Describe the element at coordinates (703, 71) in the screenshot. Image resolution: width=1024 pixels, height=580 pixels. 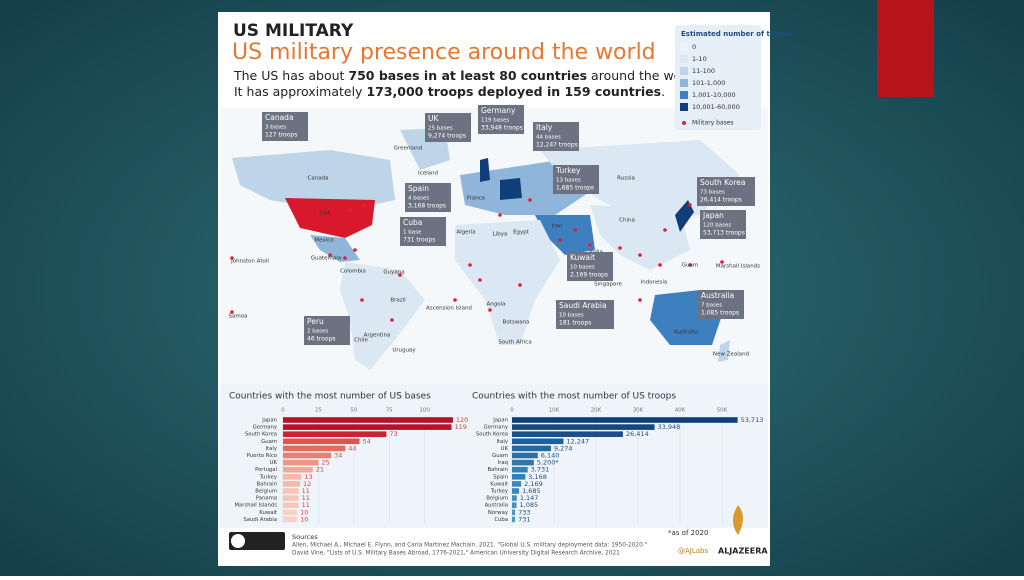
I see `legend-label: 11-100` at that location.